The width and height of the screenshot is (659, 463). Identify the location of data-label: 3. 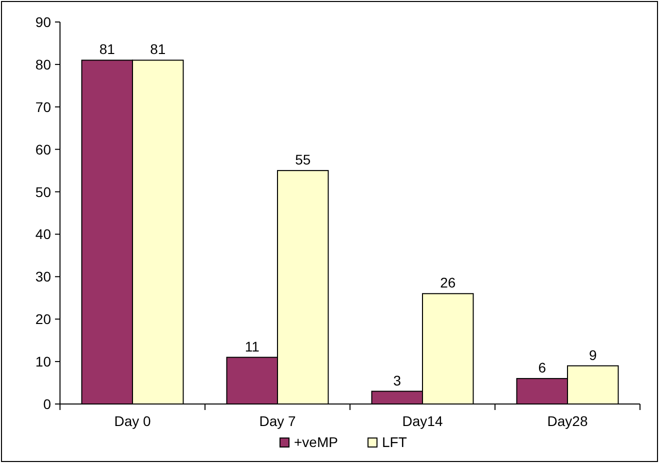
(397, 380).